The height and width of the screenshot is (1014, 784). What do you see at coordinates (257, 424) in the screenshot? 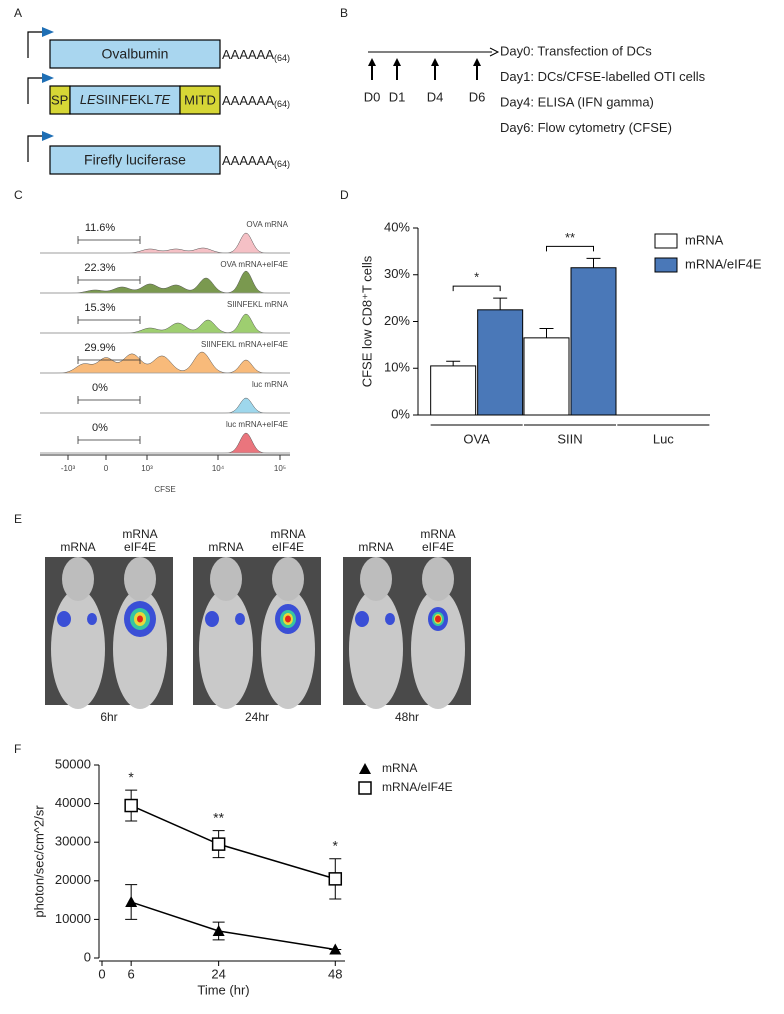
I see `row-name: luc mRNA+eIF4E` at bounding box center [257, 424].